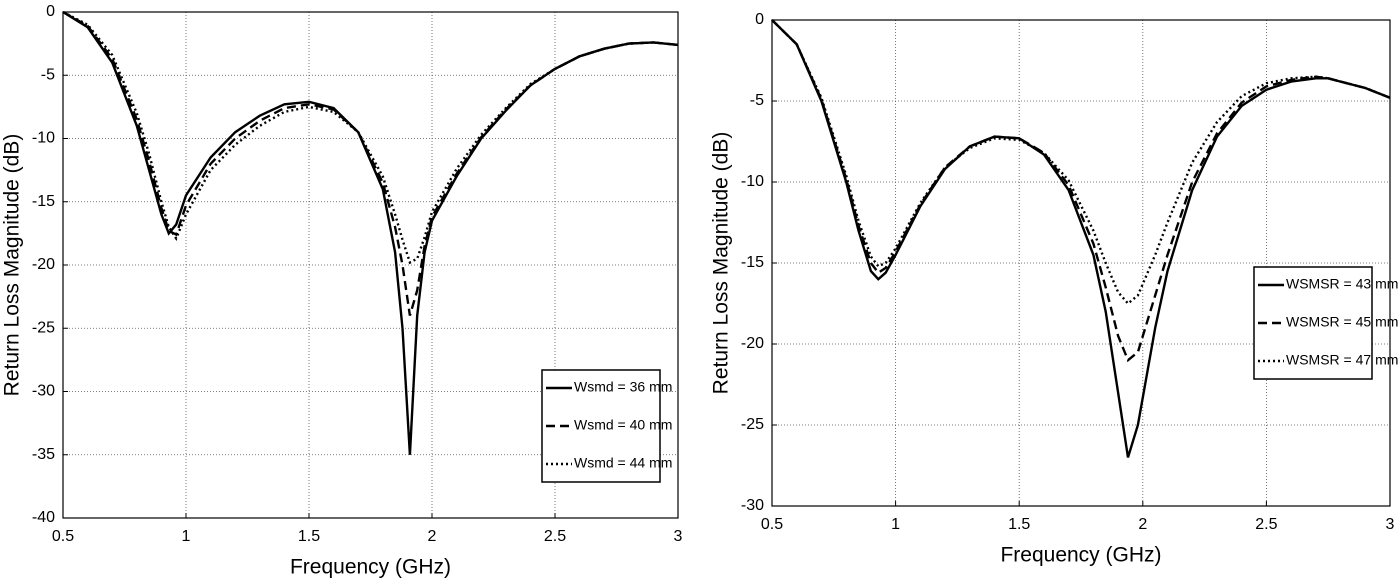 The height and width of the screenshot is (586, 1400). Describe the element at coordinates (1342, 284) in the screenshot. I see `legend-label: WSMSR = 43 mm` at that location.